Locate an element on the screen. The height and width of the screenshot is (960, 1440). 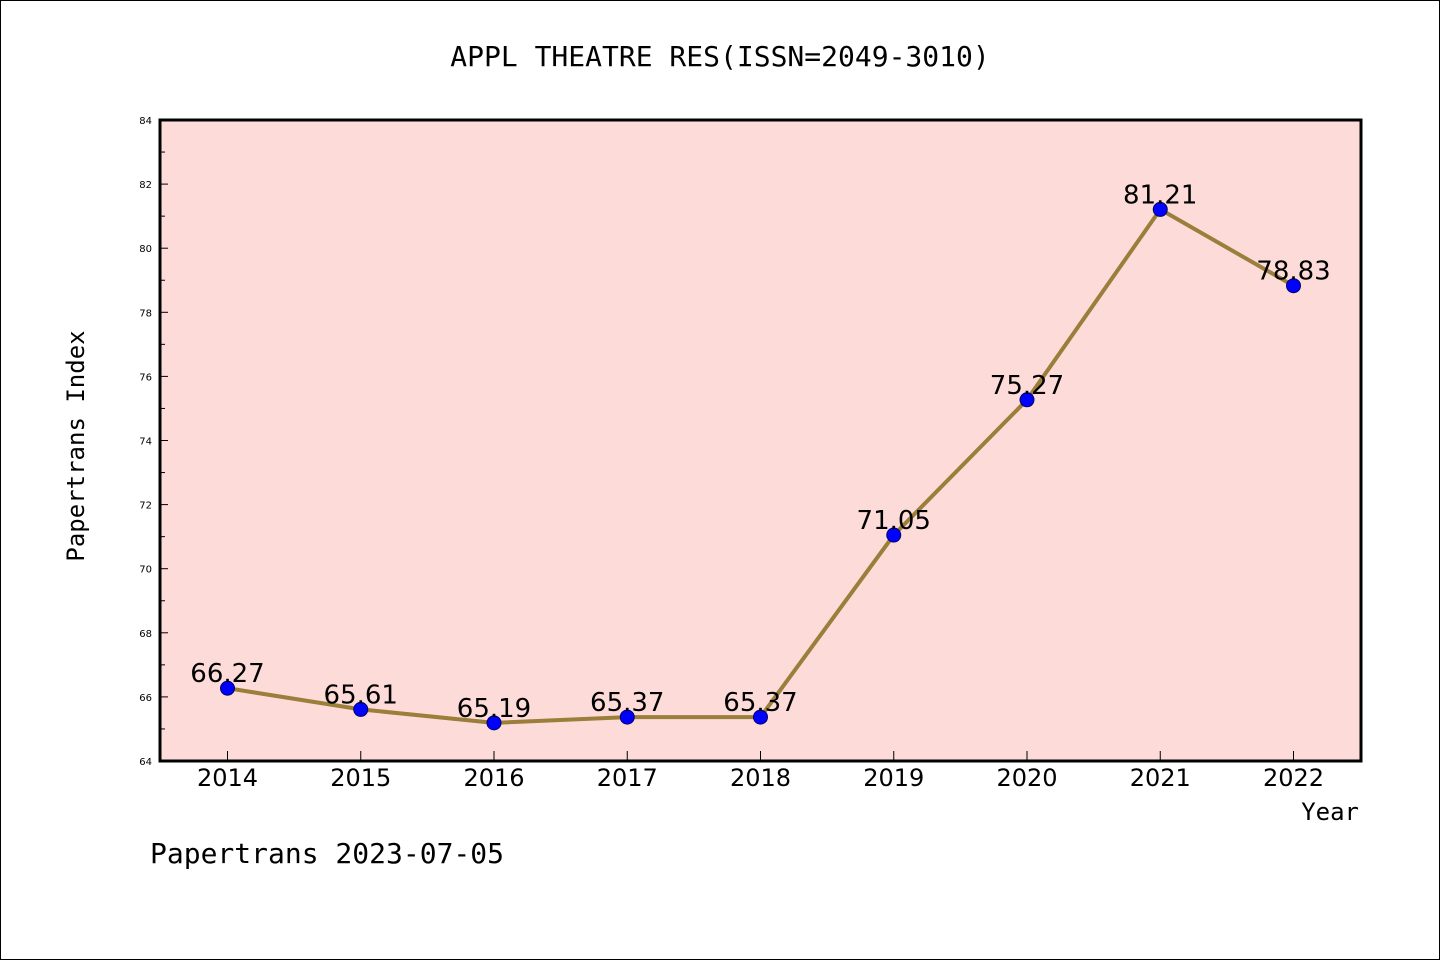
x-axis-title: Year is located at coordinates (1330, 812).